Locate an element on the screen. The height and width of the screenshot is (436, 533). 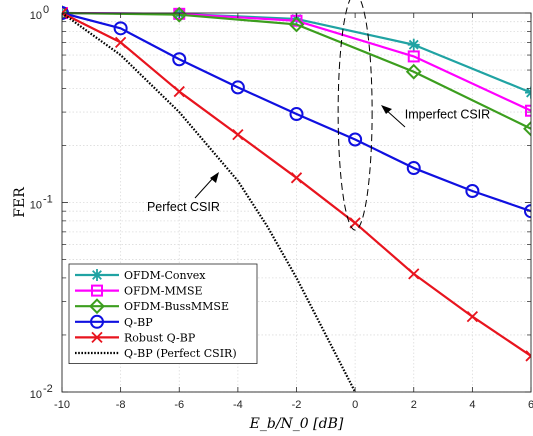
legend-entry: Robust Q-BP is located at coordinates (135, 337).